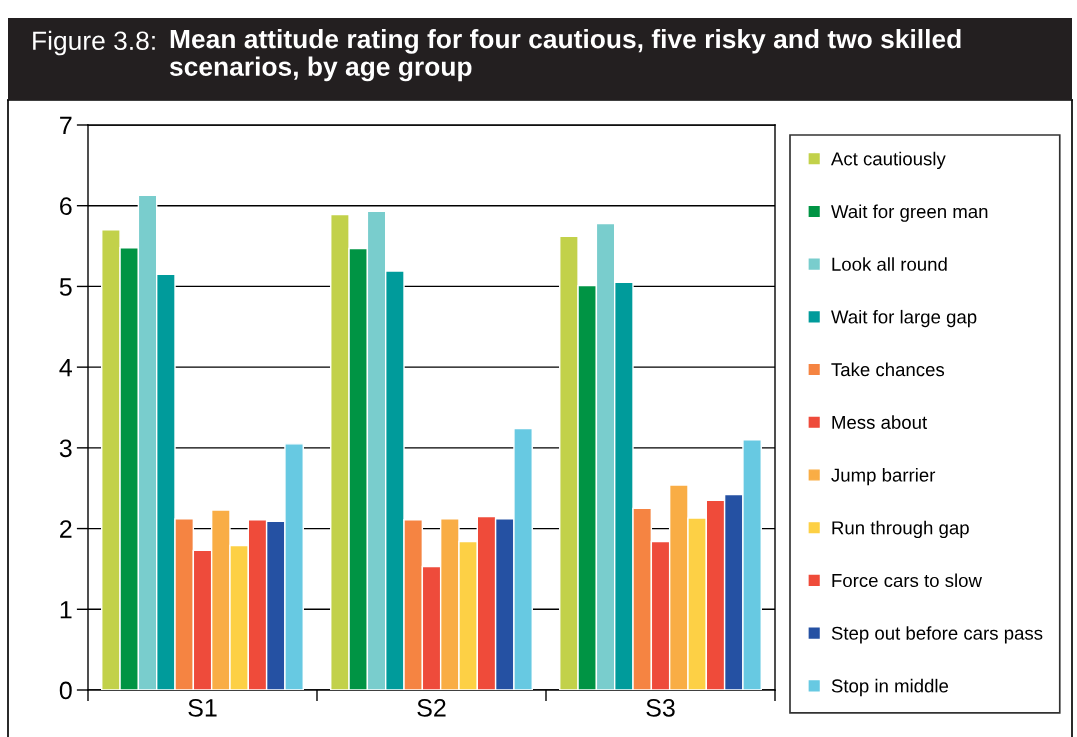  I want to click on legend-label: Step out before cars pass, so click(937, 635).